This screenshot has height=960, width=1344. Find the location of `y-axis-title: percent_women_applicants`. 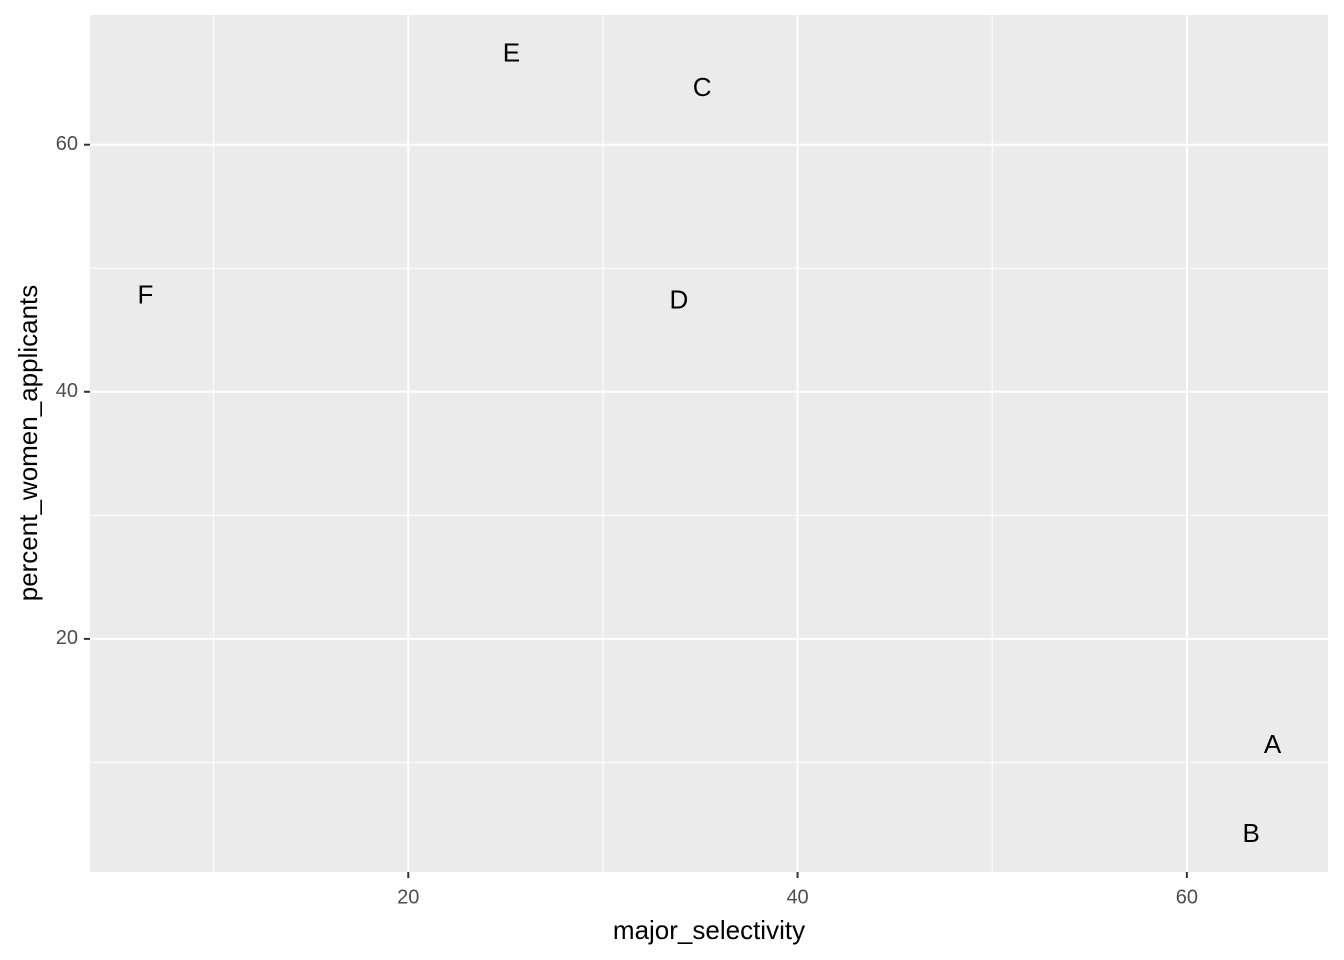

y-axis-title: percent_women_applicants is located at coordinates (28, 443).